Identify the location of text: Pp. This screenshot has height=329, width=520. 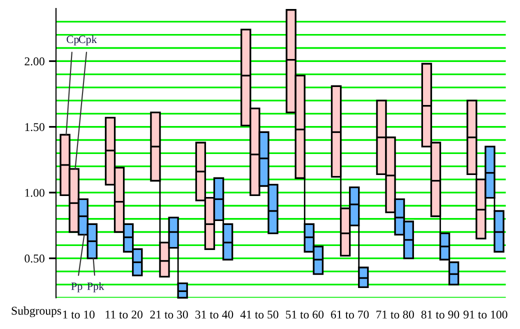
(76, 287).